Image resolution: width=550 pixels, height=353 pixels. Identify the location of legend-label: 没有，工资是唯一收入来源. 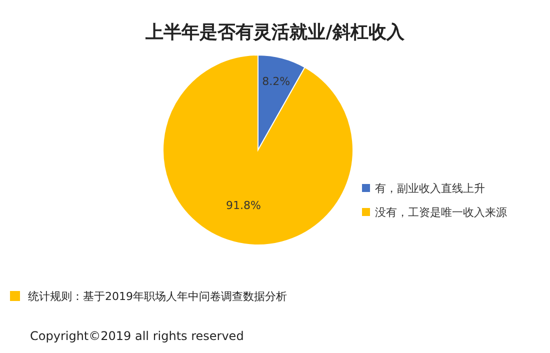
(441, 212).